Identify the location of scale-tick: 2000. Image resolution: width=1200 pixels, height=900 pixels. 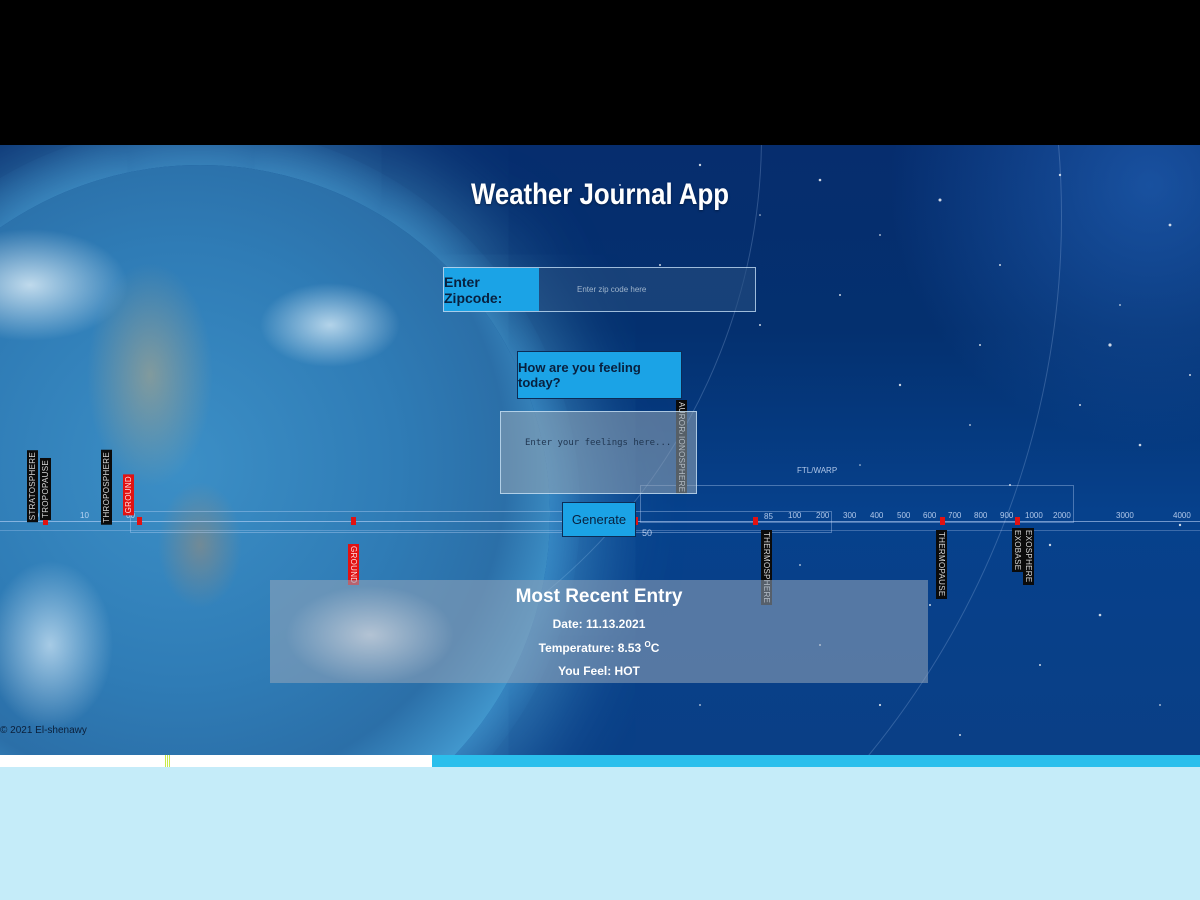
(1062, 515).